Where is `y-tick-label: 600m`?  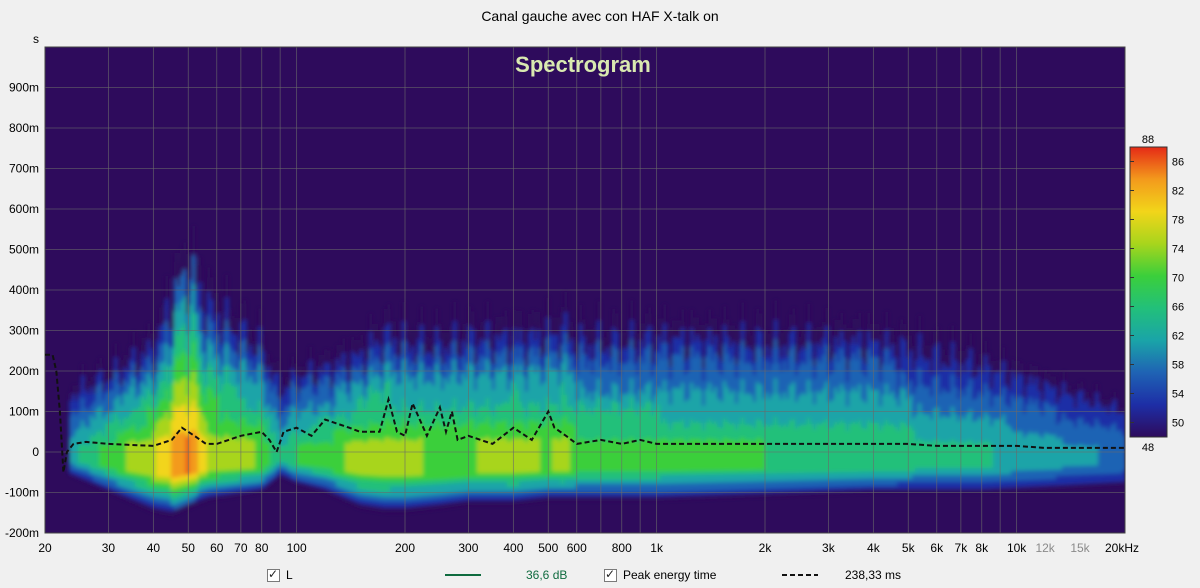
y-tick-label: 600m is located at coordinates (24, 209).